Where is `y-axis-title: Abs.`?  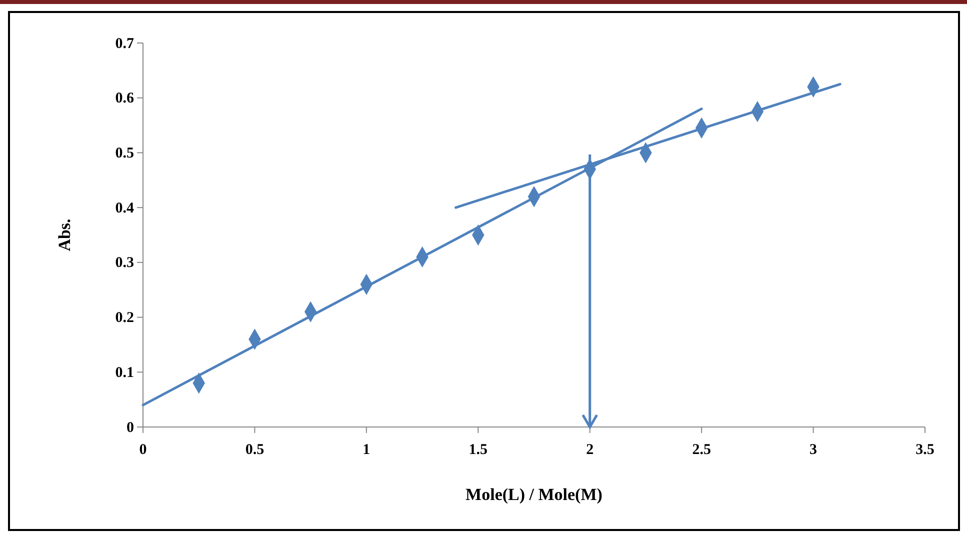
y-axis-title: Abs. is located at coordinates (64, 235).